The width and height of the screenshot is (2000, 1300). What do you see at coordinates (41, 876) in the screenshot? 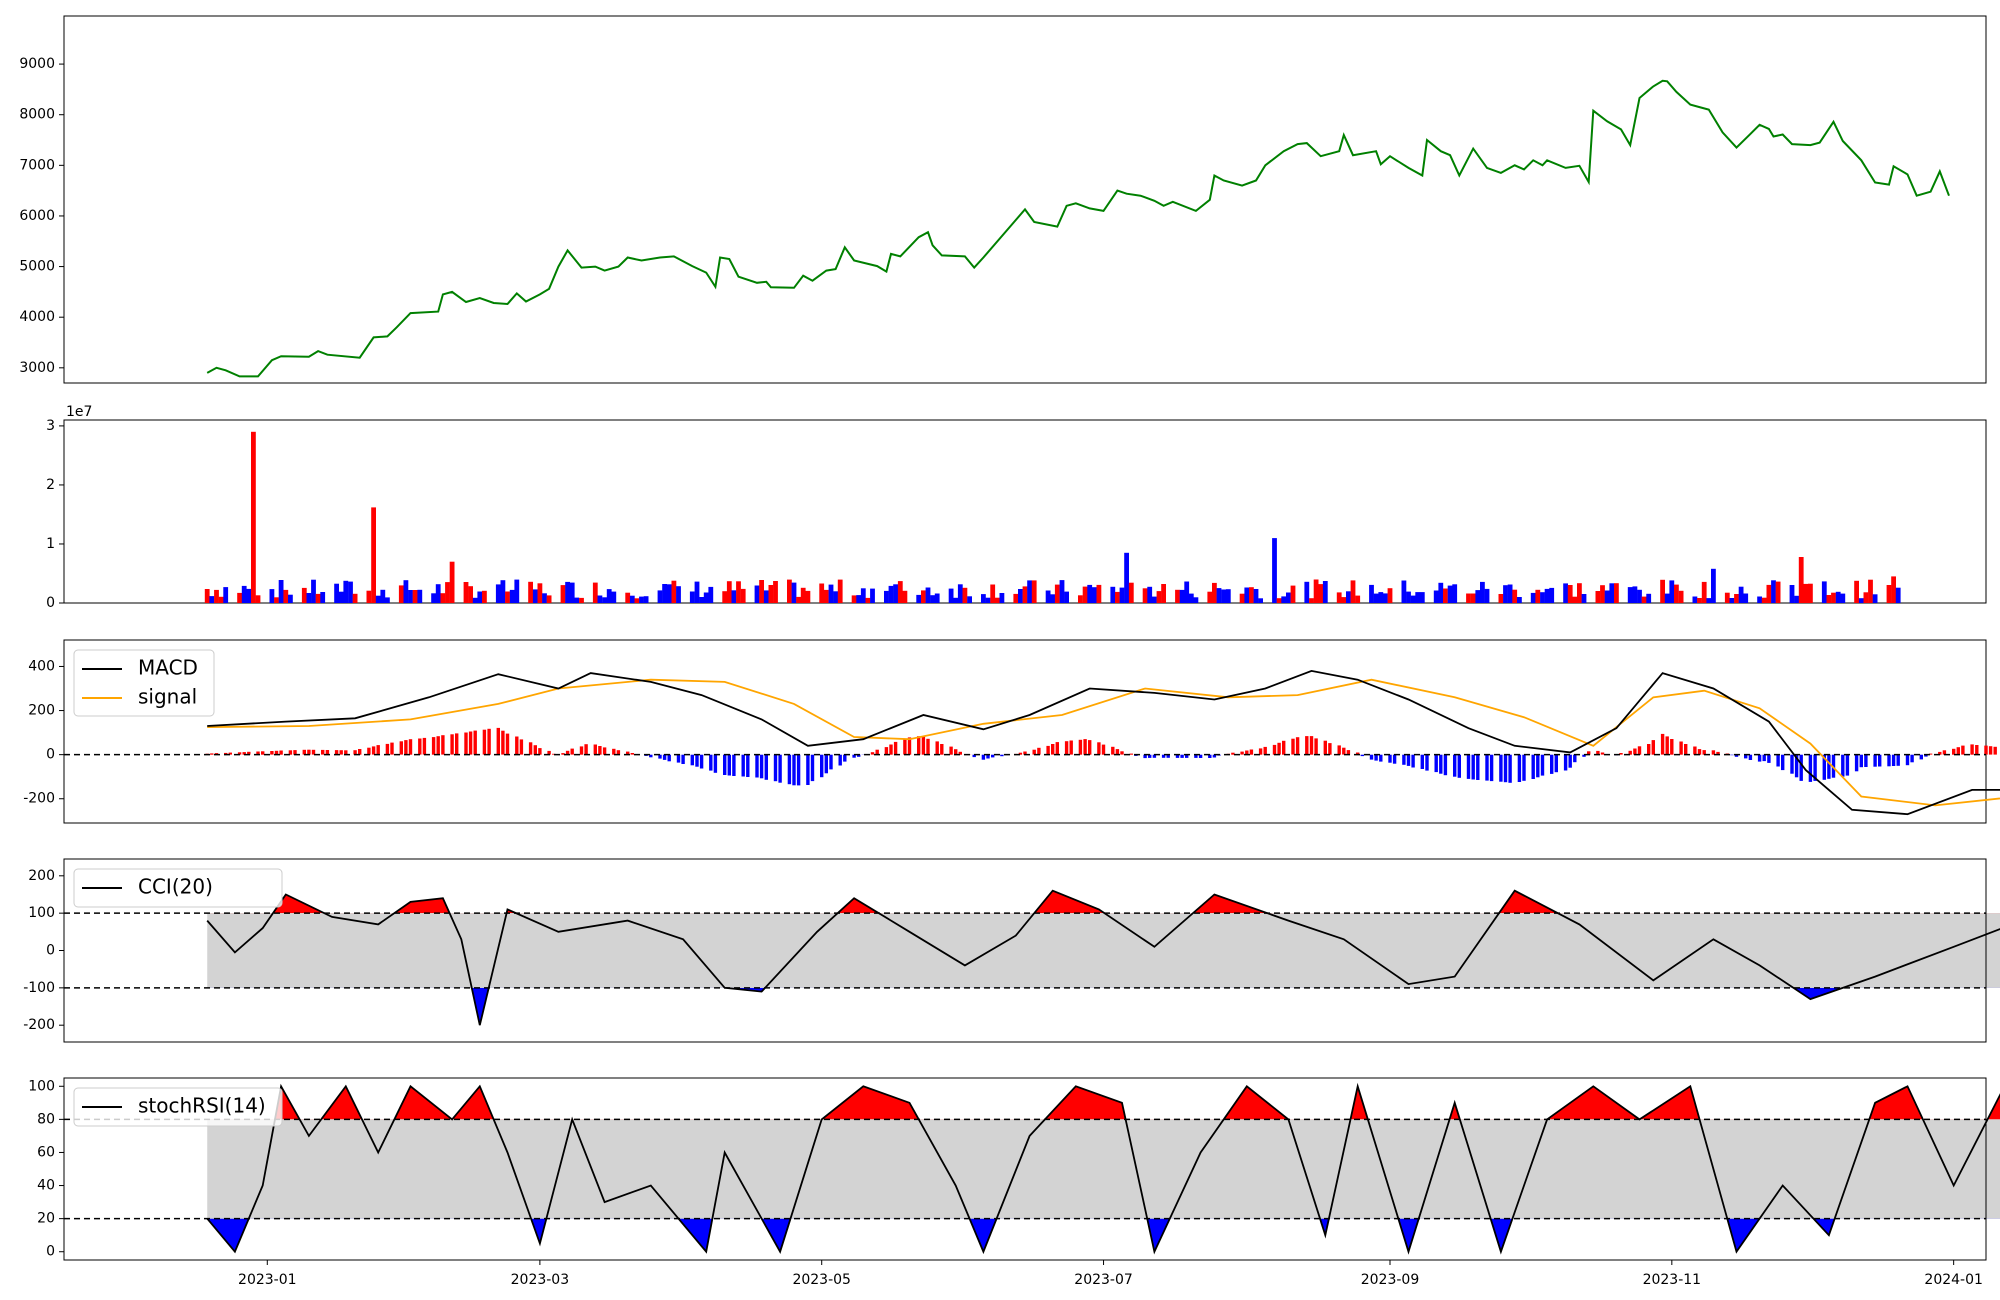
I see `y-tick-label: 200` at bounding box center [41, 876].